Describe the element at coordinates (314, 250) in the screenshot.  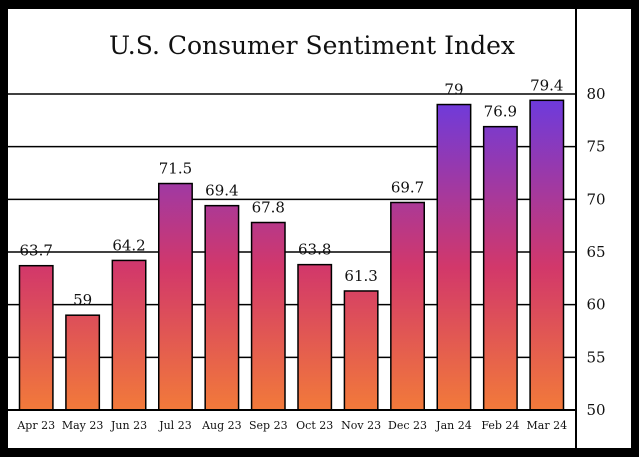
I see `bar-data-label: 63.8` at that location.